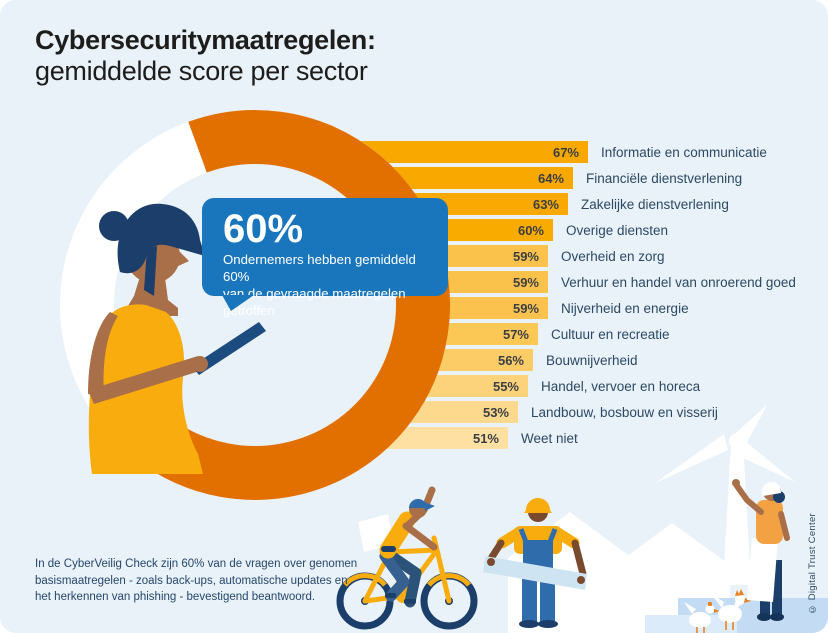  Describe the element at coordinates (388, 549) in the screenshot. I see `saddle` at that location.